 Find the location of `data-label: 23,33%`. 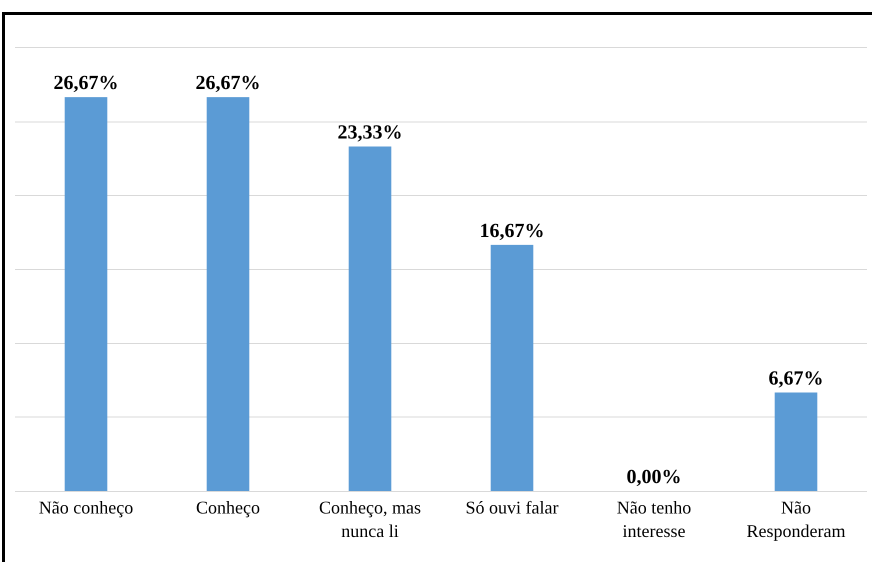

data-label: 23,33% is located at coordinates (370, 132).